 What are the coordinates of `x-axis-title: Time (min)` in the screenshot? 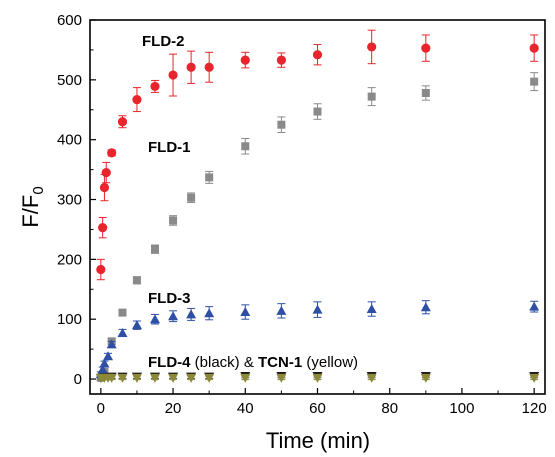 It's located at (318, 440).